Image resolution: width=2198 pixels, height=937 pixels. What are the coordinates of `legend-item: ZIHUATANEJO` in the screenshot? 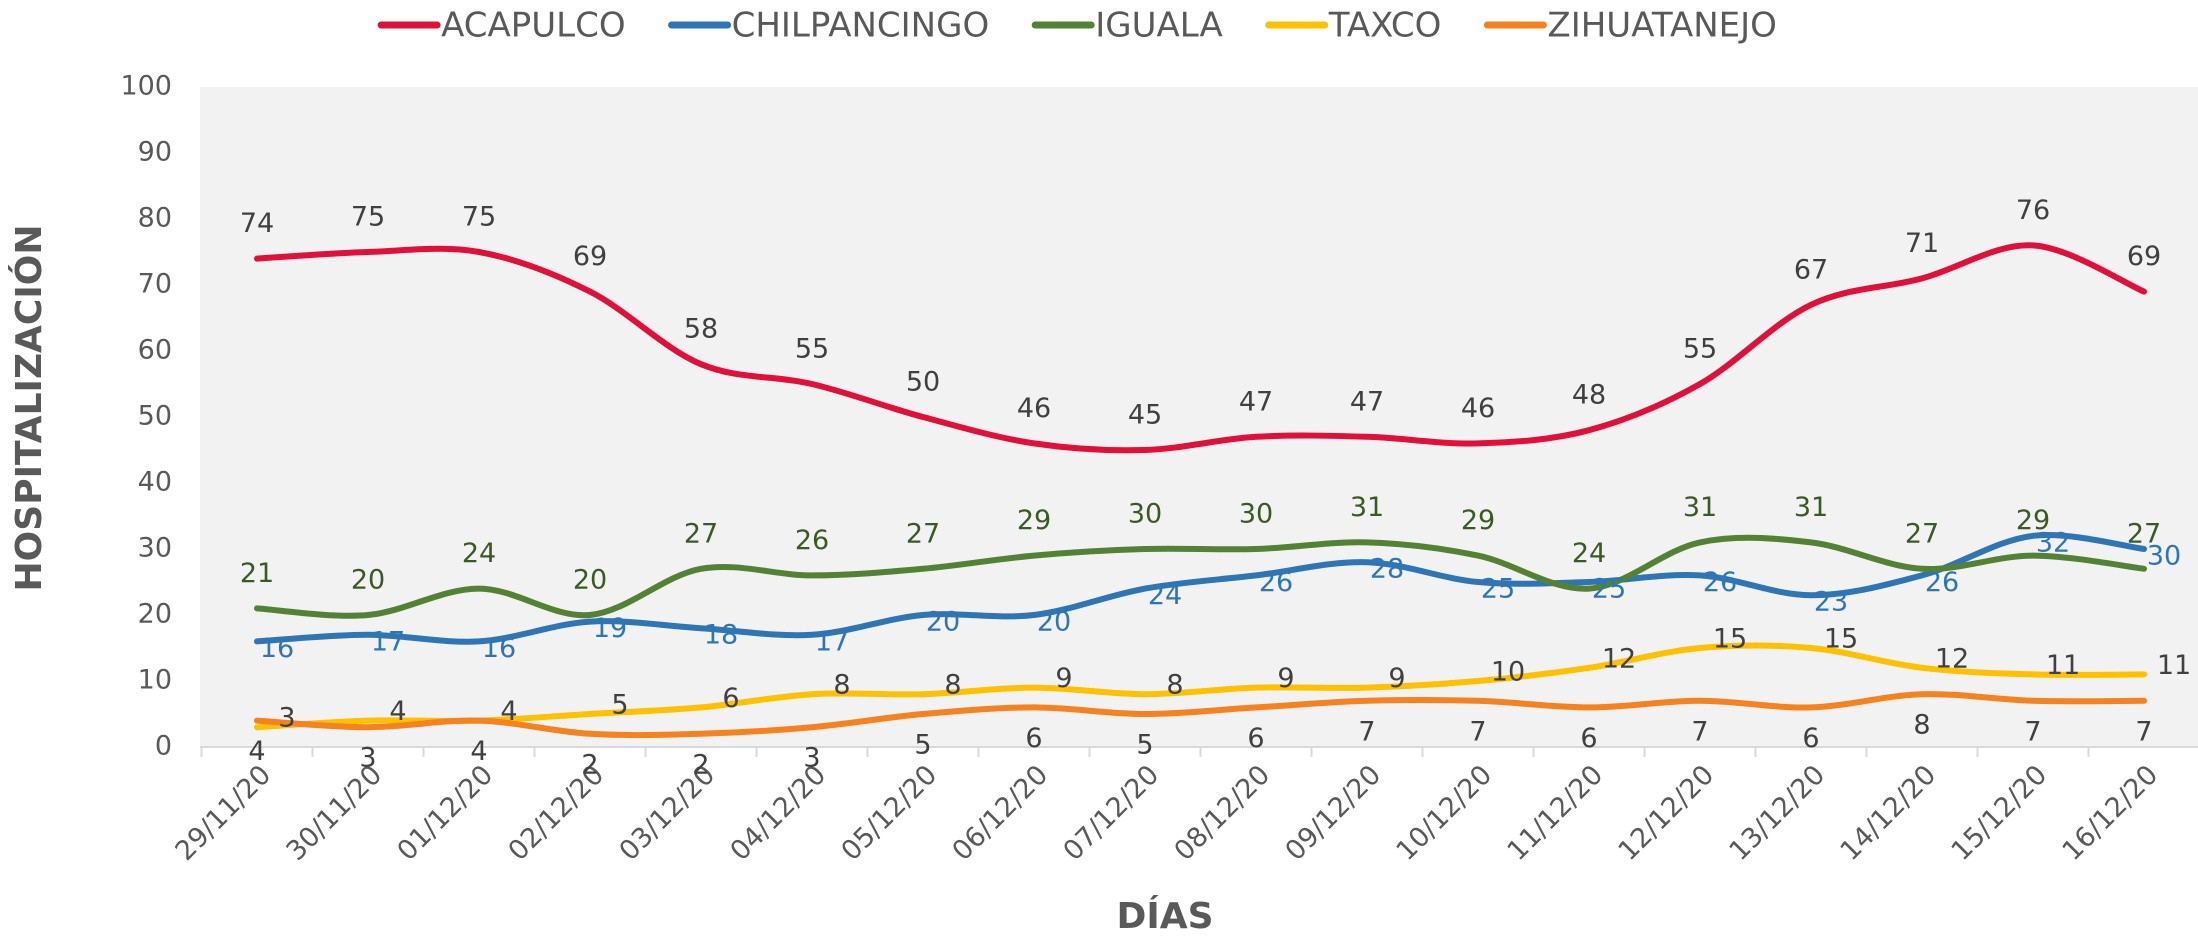 It's located at (1630, 26).